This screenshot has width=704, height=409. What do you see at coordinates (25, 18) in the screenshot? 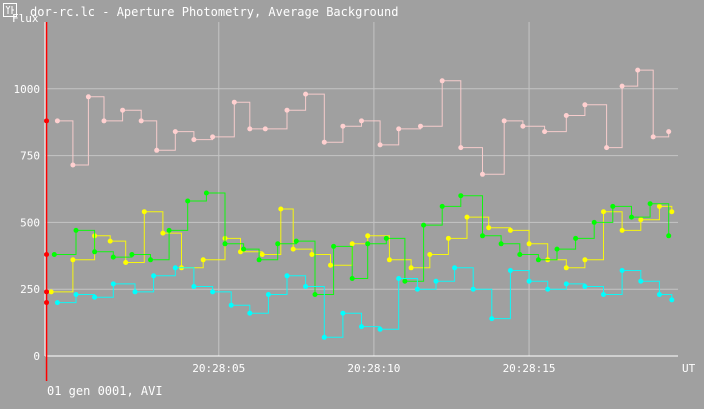
I see `y-axis-label: Flux` at bounding box center [25, 18].